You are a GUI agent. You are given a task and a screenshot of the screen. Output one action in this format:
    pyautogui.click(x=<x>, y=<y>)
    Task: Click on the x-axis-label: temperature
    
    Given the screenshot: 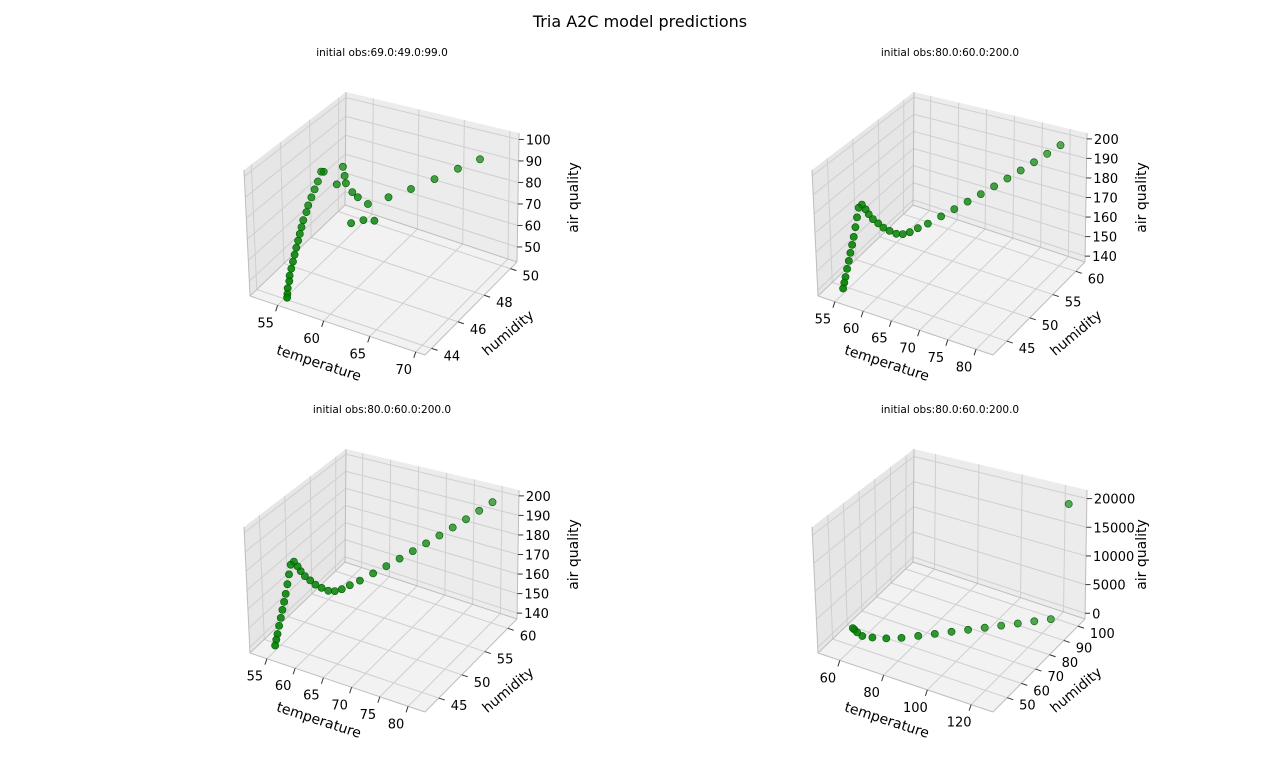 What is the action you would take?
    pyautogui.click(x=886, y=363)
    